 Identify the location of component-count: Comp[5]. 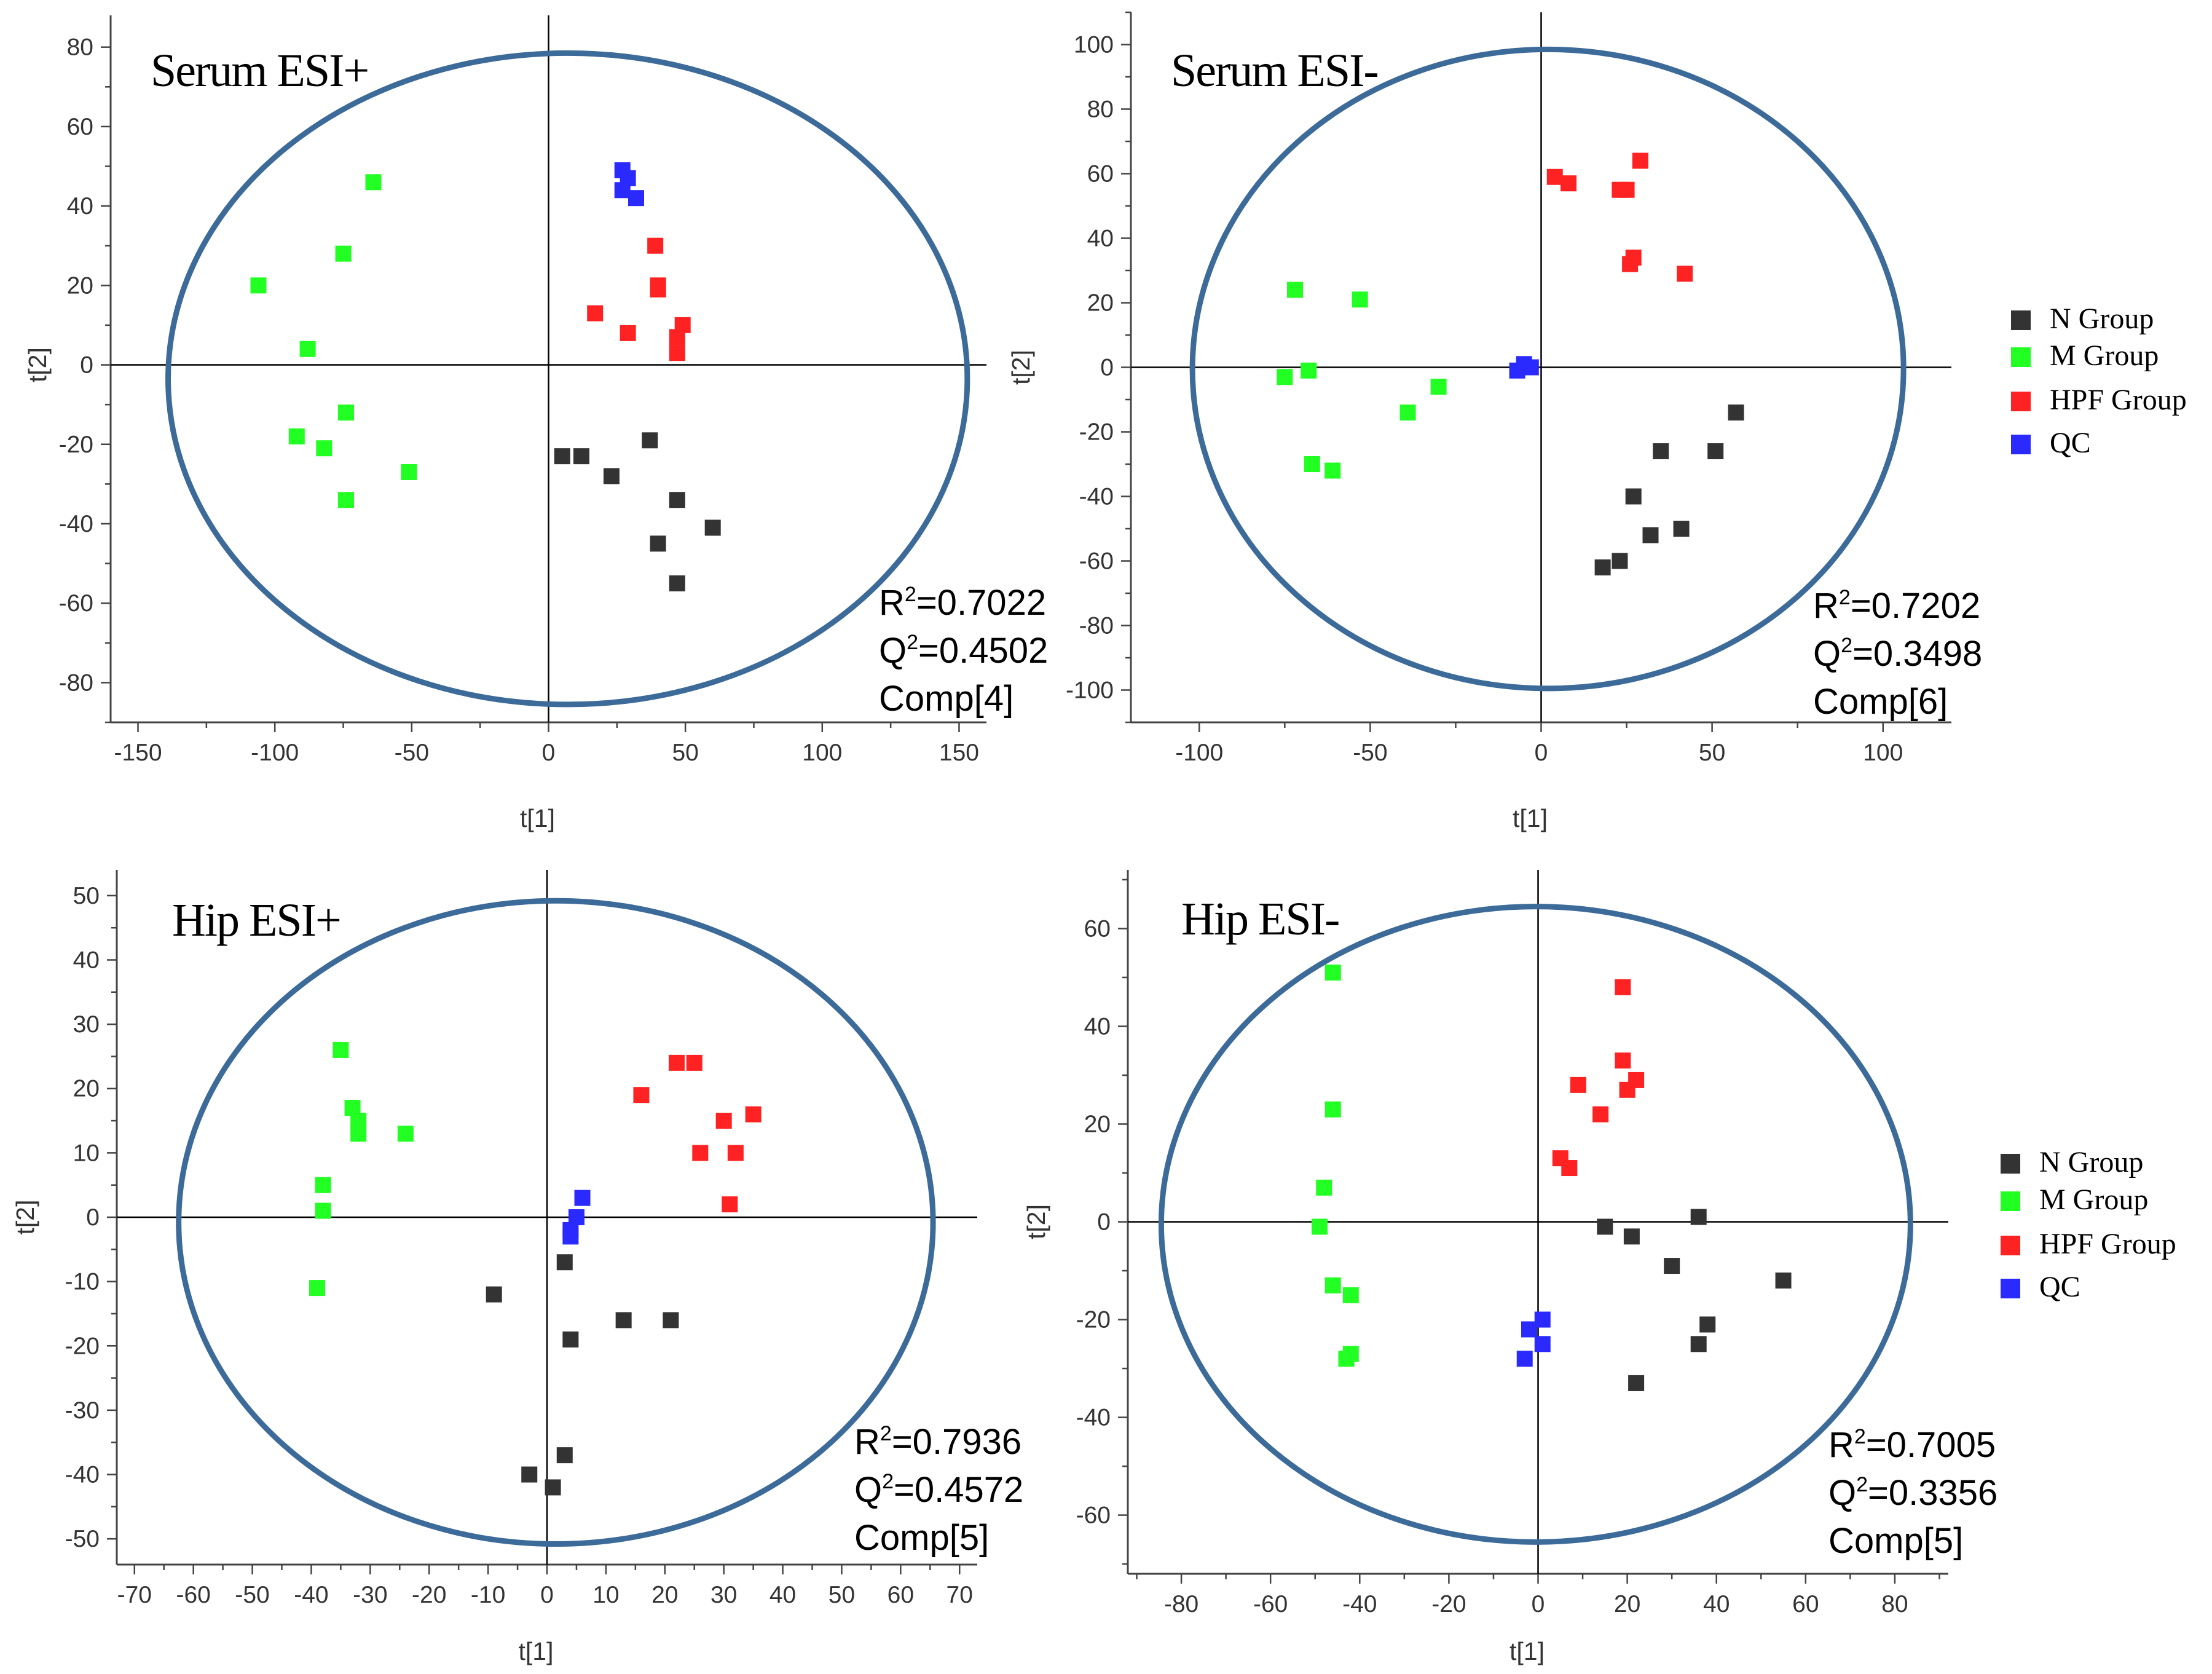
(1895, 1541).